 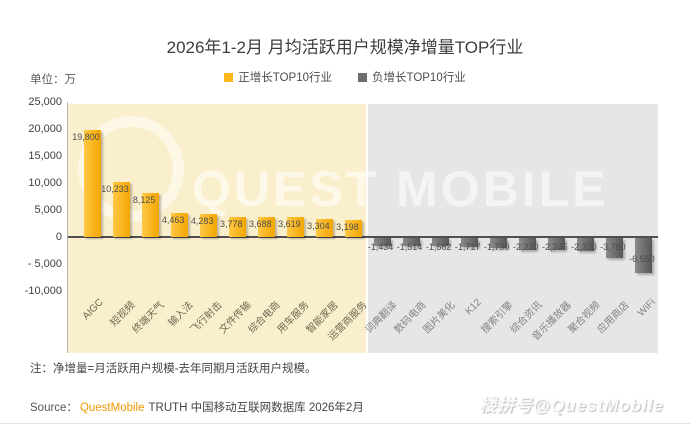 What do you see at coordinates (45, 183) in the screenshot?
I see `y-axis-tick: 10,000` at bounding box center [45, 183].